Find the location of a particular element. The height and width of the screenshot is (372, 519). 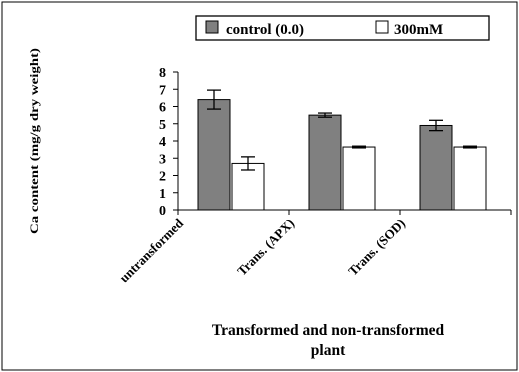

legend: control (0.0) 300mM is located at coordinates (342, 28).